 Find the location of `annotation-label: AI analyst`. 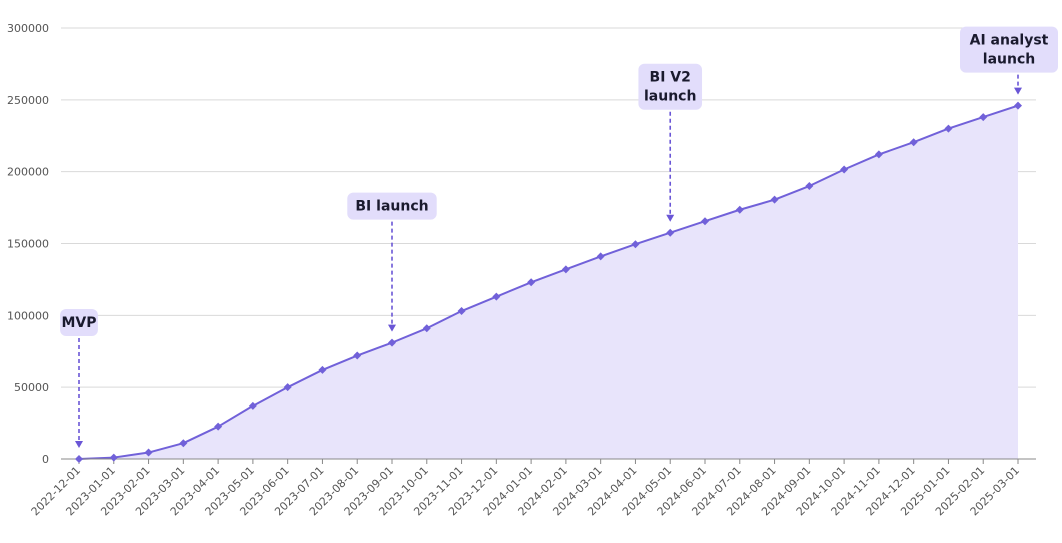

annotation-label: AI analyst is located at coordinates (1009, 41).